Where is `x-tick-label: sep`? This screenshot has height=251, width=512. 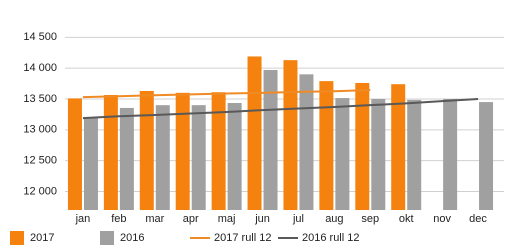
x-tick-label: sep is located at coordinates (370, 219).